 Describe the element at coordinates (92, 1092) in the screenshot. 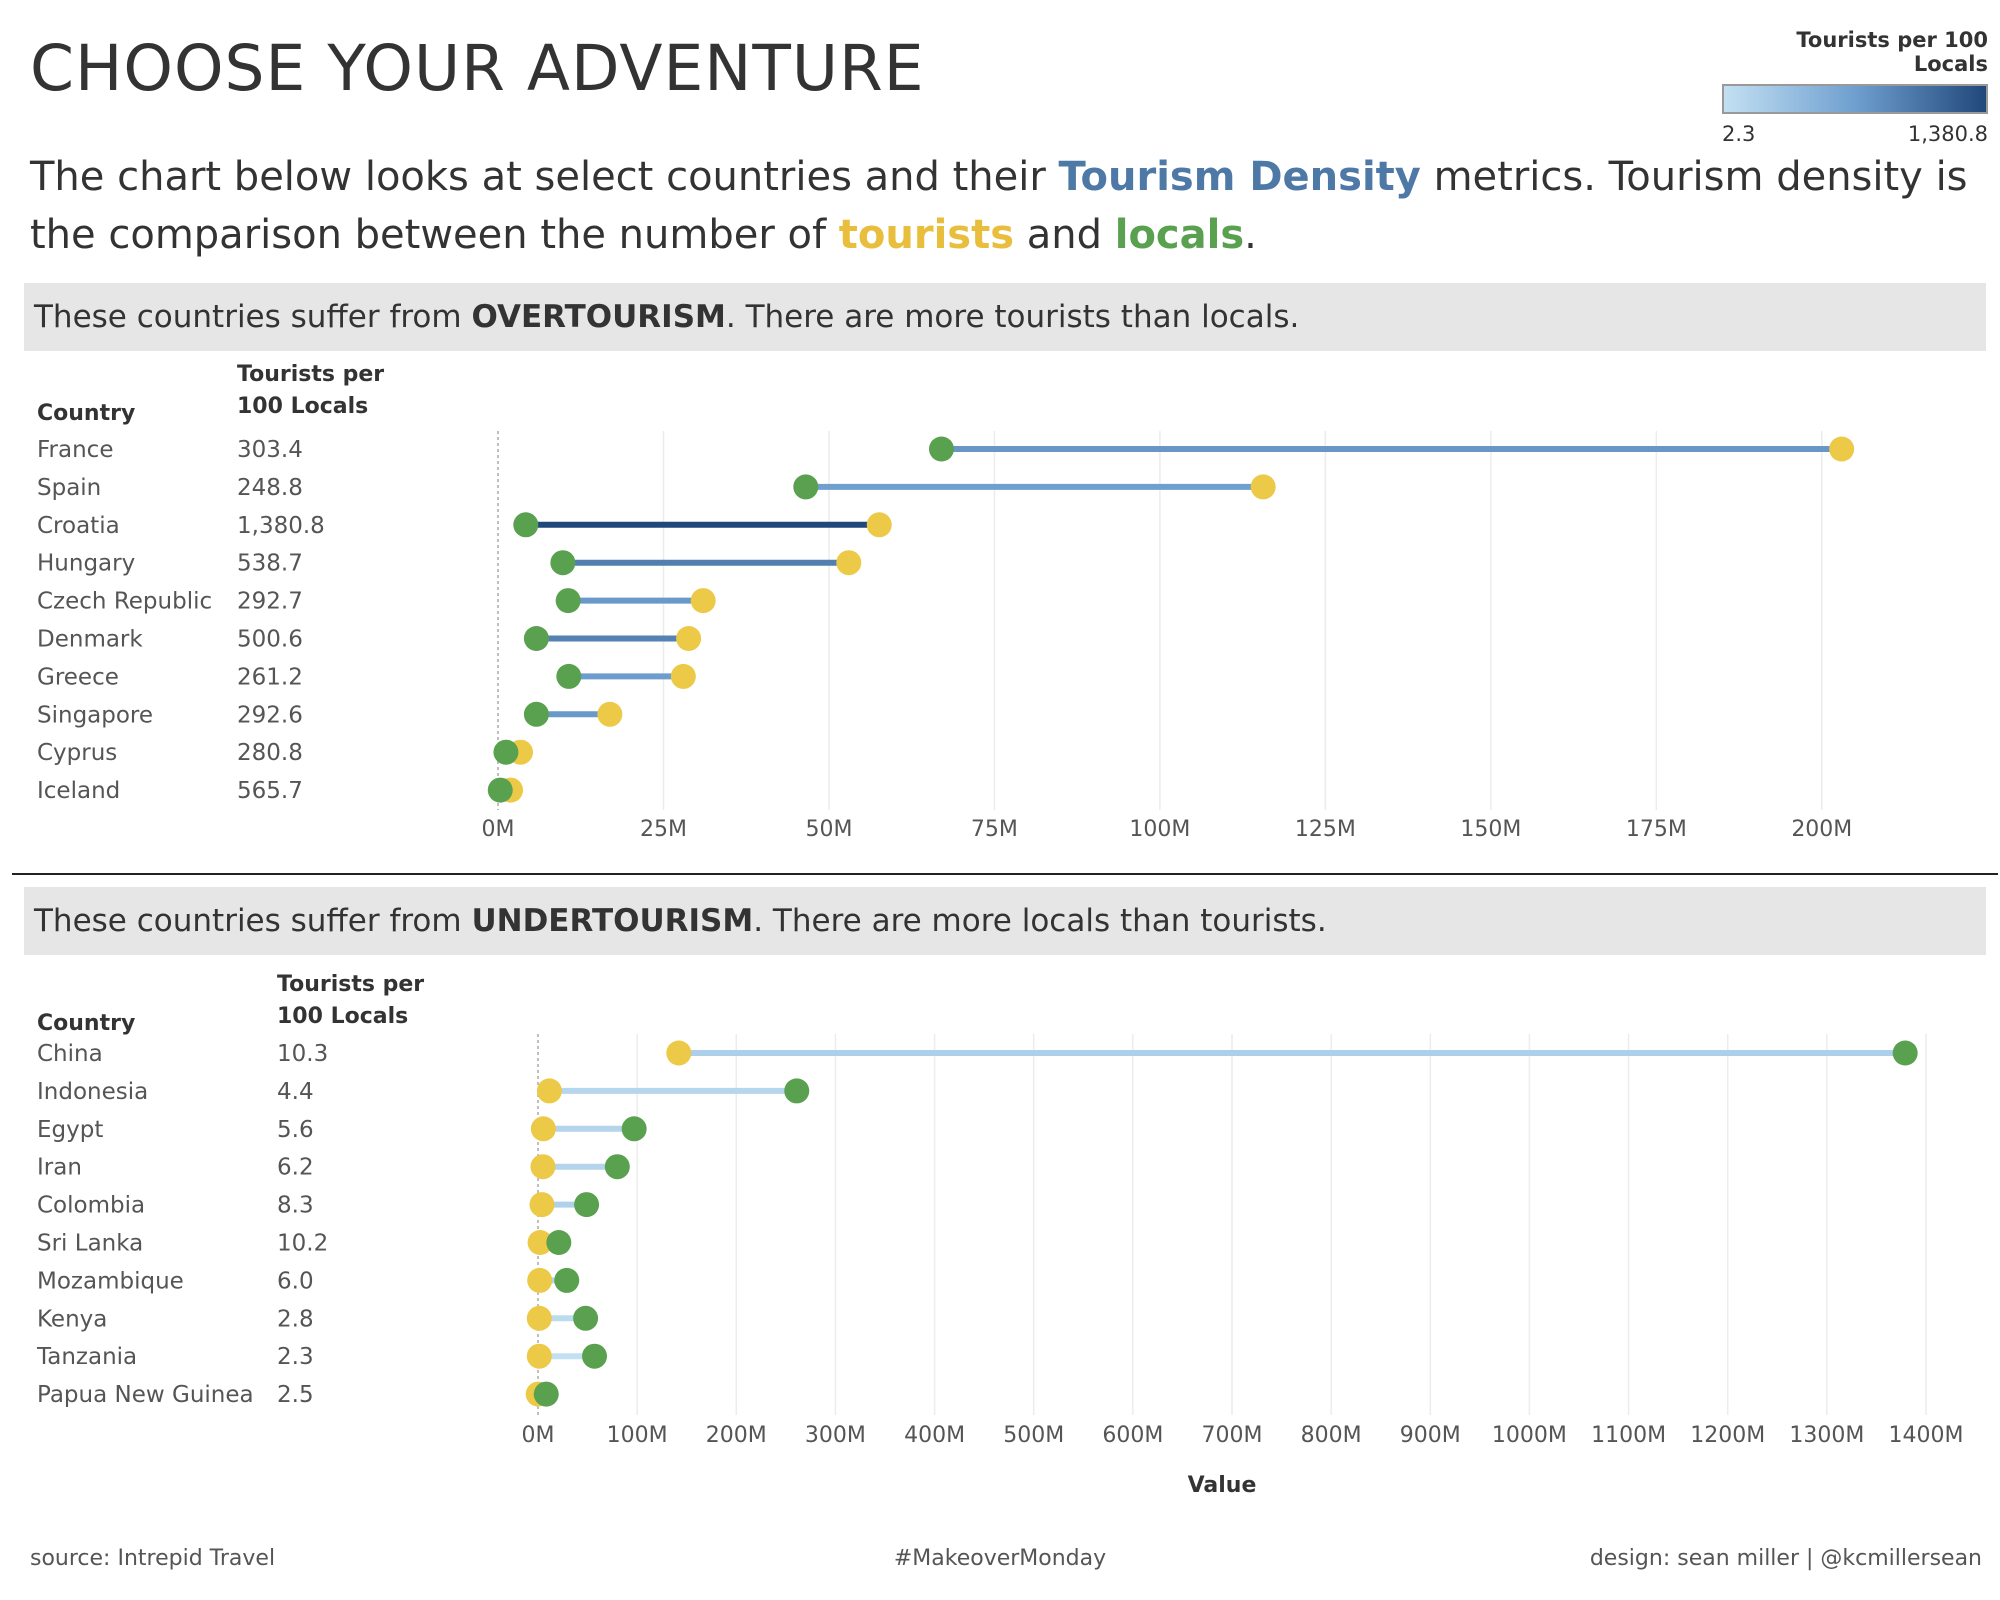

I see `country-label: Indonesia` at that location.